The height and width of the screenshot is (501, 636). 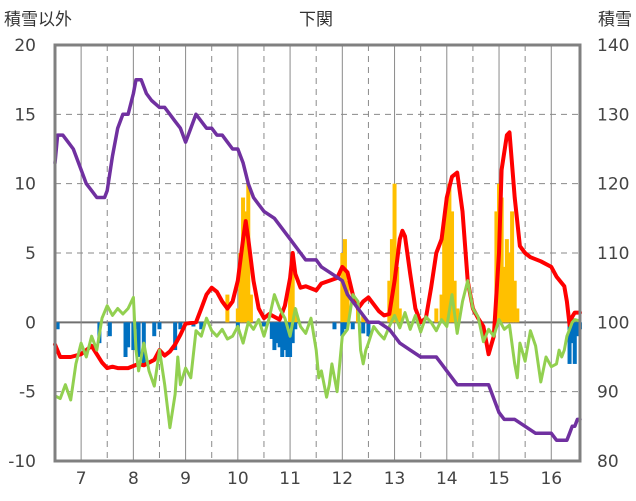 I want to click on y-tick-label-left: 0, so click(x=30, y=323).